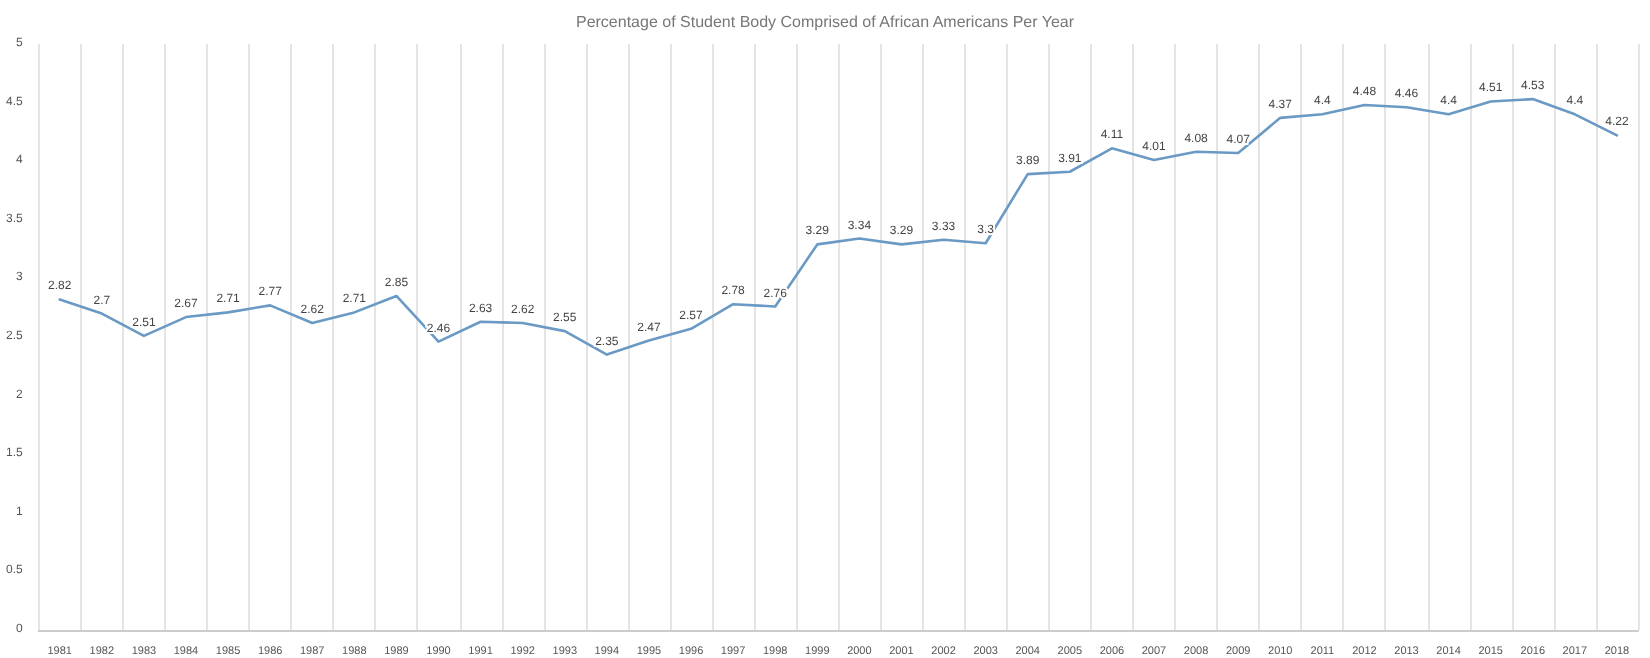  What do you see at coordinates (825, 22) in the screenshot?
I see `chart-title: Percentage of Student Body Comprised of African Americans Per Year` at bounding box center [825, 22].